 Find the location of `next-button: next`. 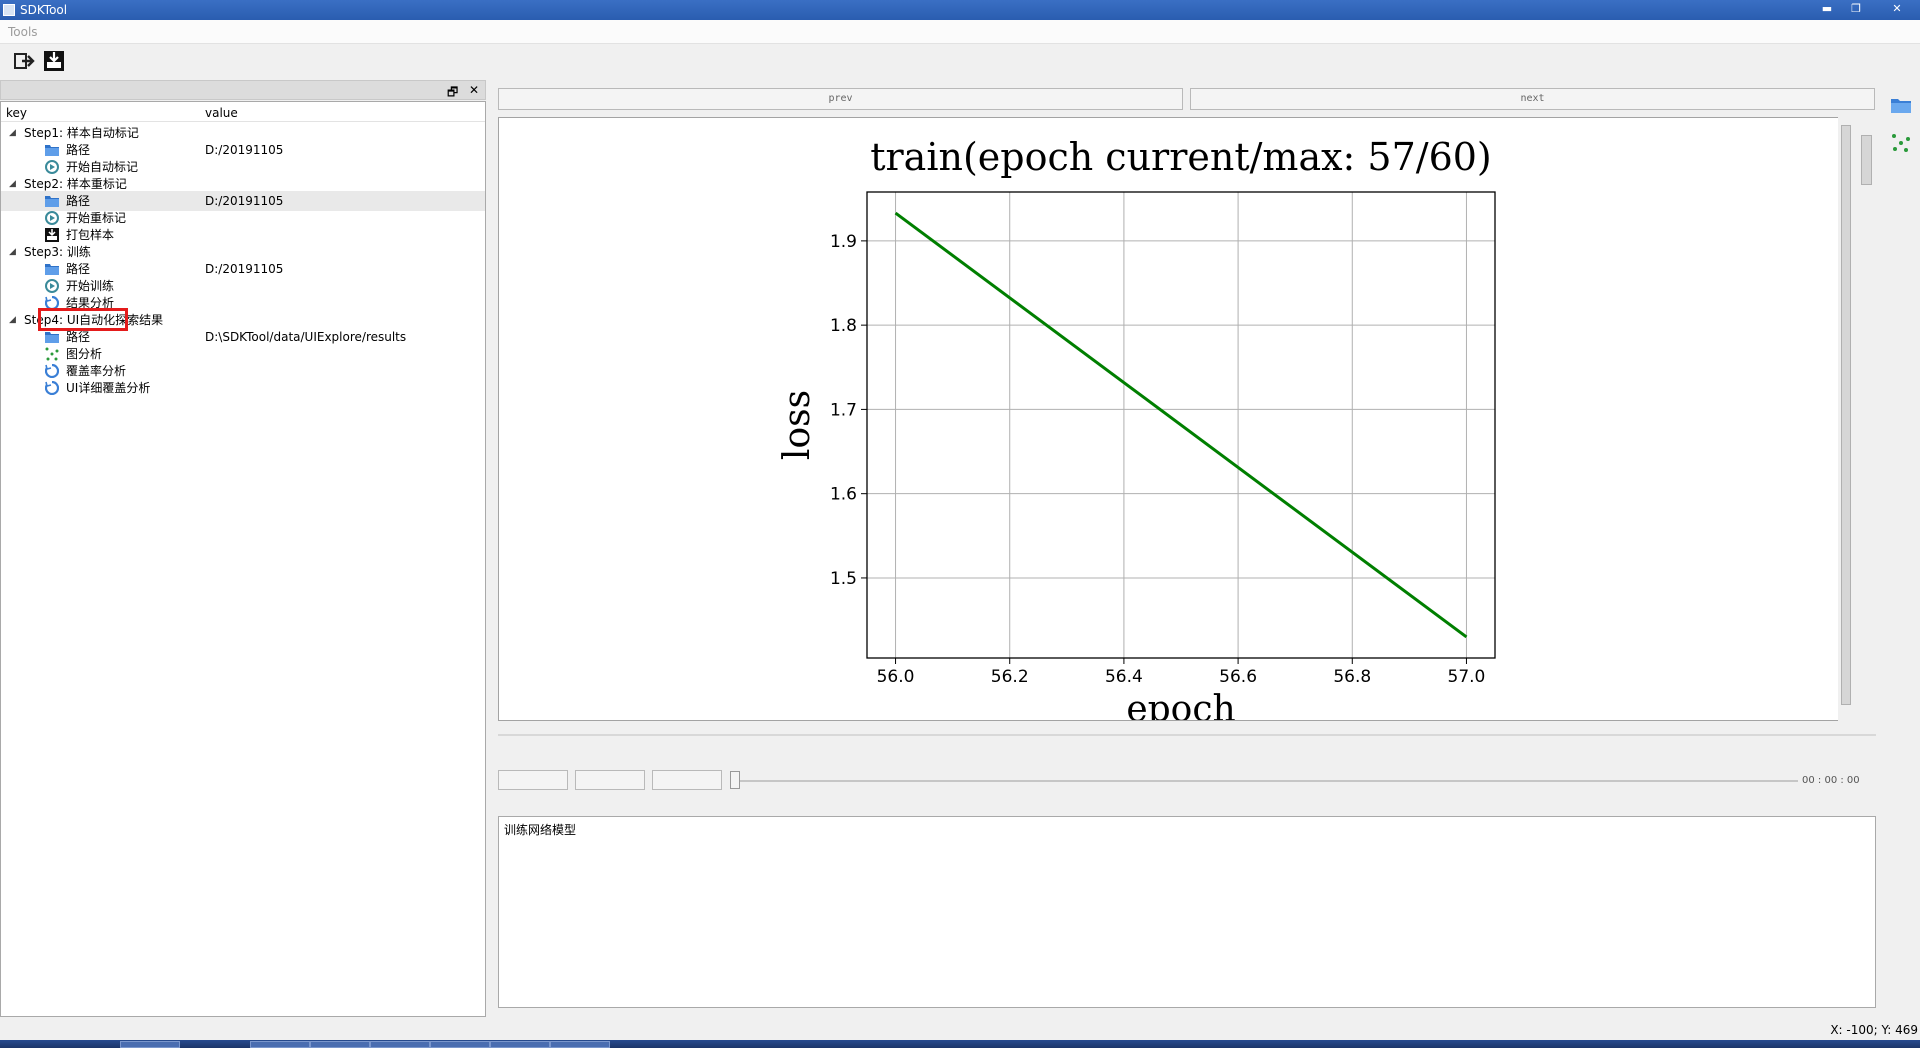

next-button: next is located at coordinates (1532, 99).